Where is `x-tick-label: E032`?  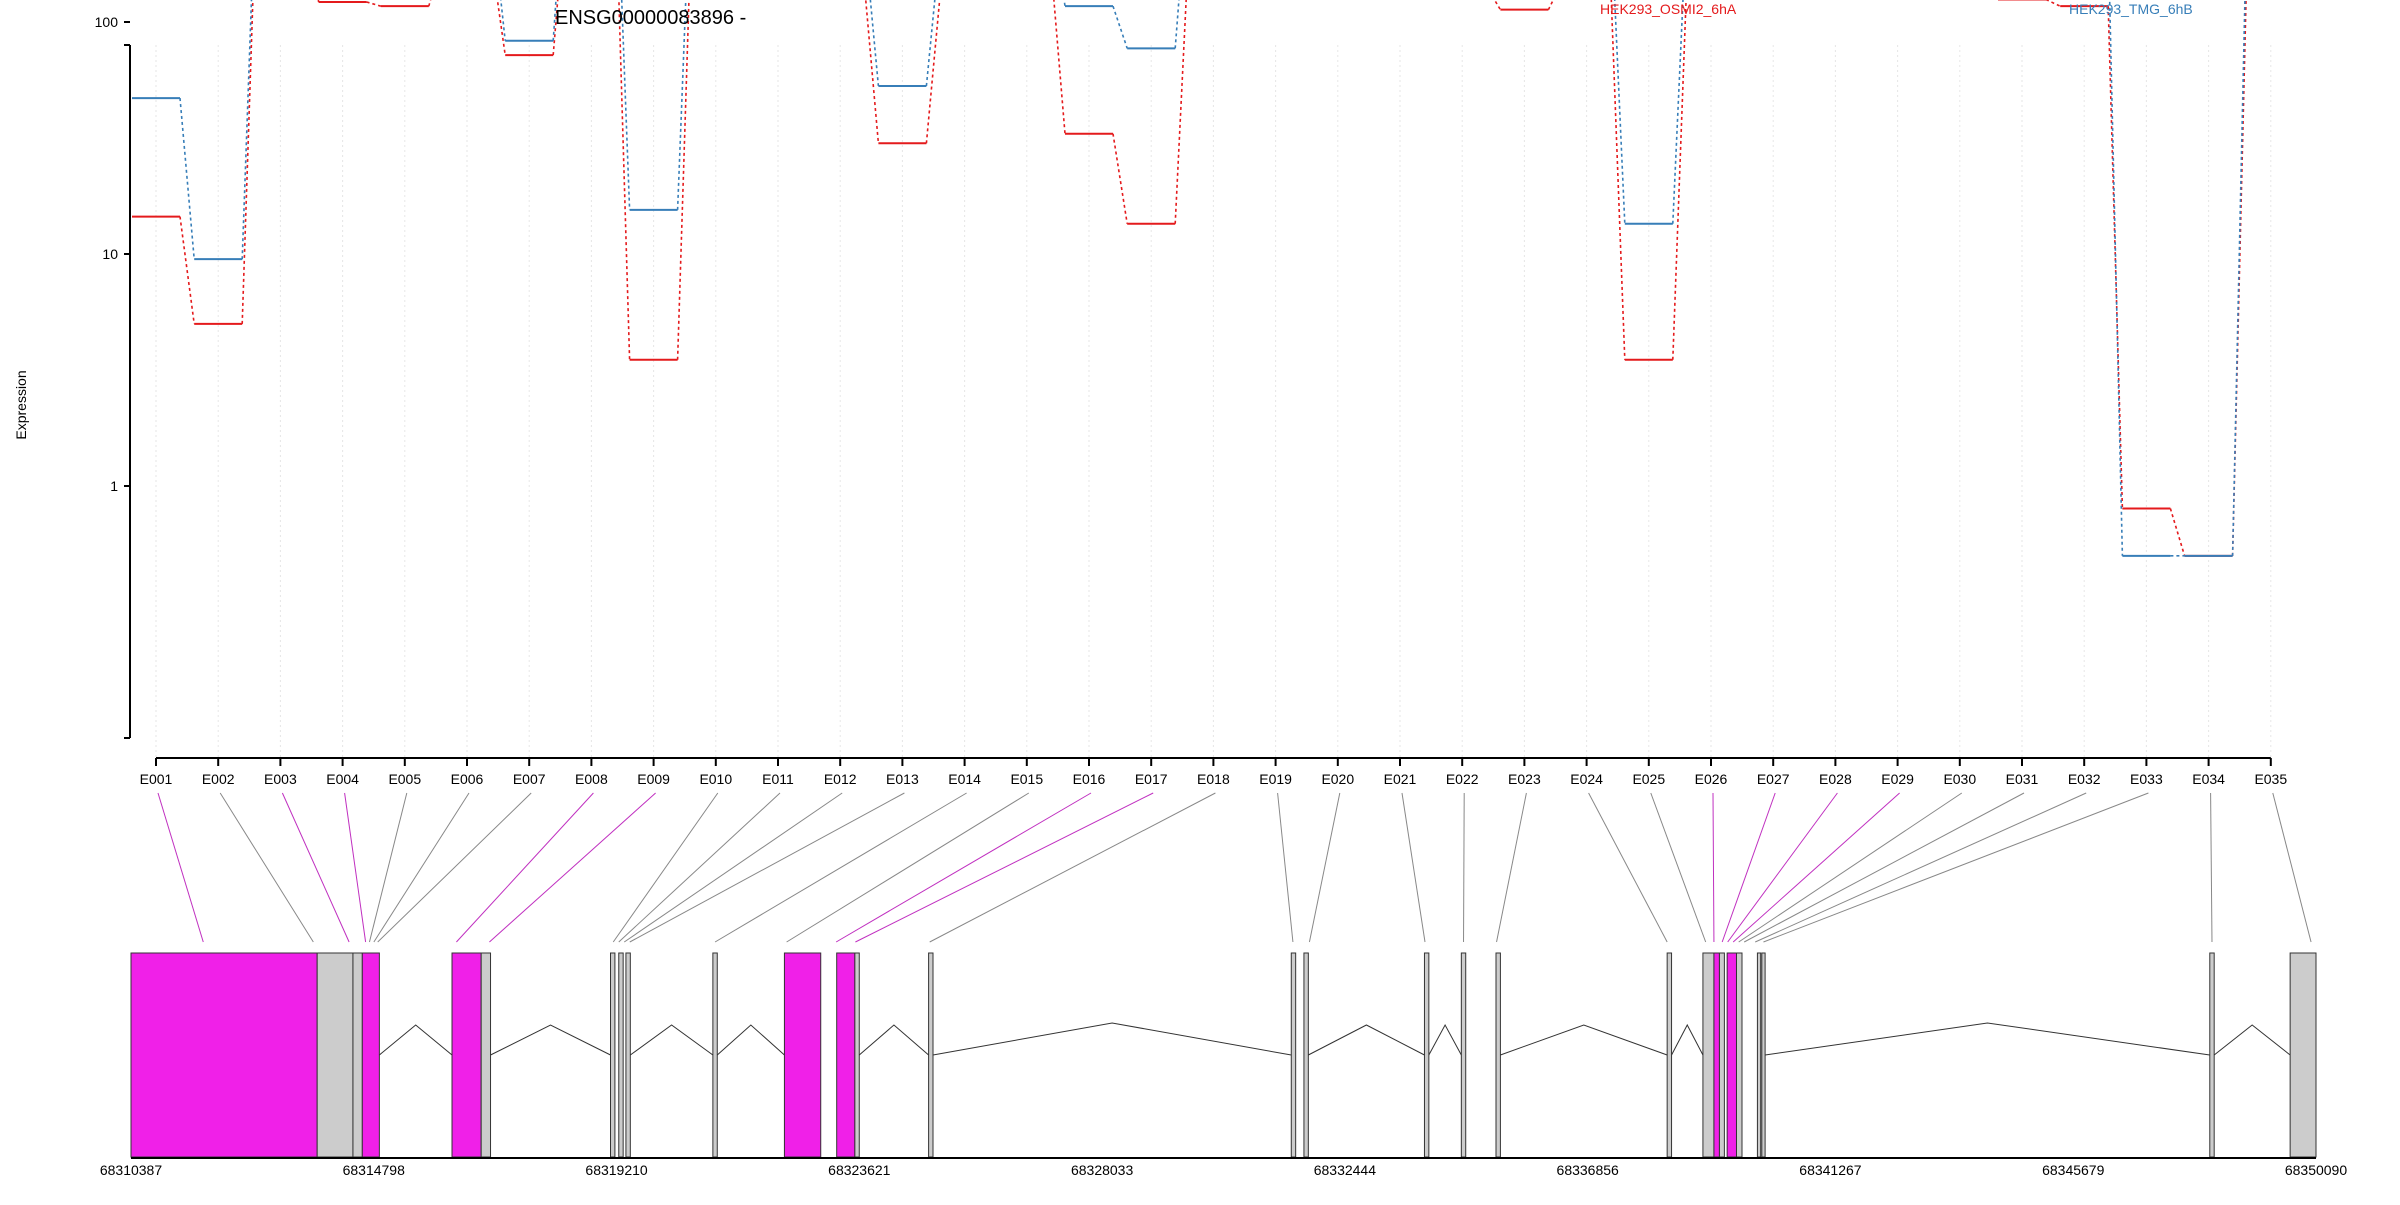 x-tick-label: E032 is located at coordinates (2084, 779).